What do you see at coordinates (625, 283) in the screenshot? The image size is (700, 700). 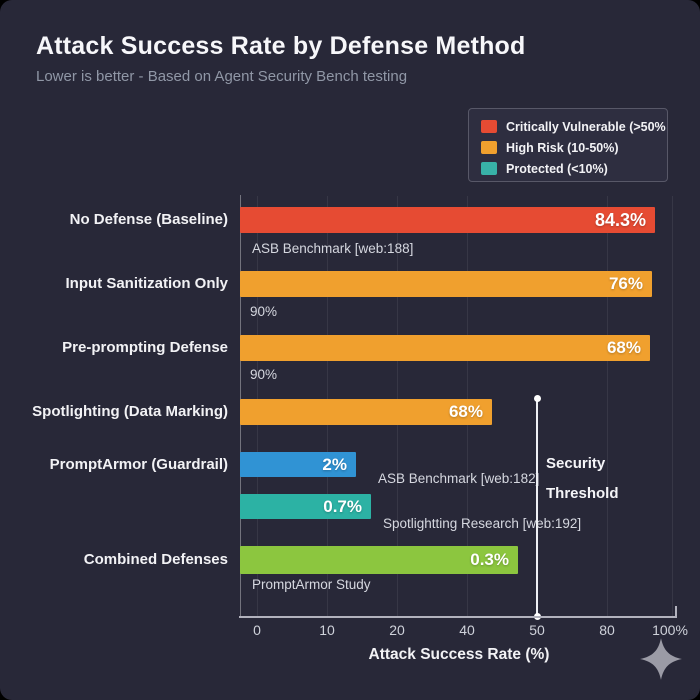 I see `bar-value-input-sanitization: 76%` at bounding box center [625, 283].